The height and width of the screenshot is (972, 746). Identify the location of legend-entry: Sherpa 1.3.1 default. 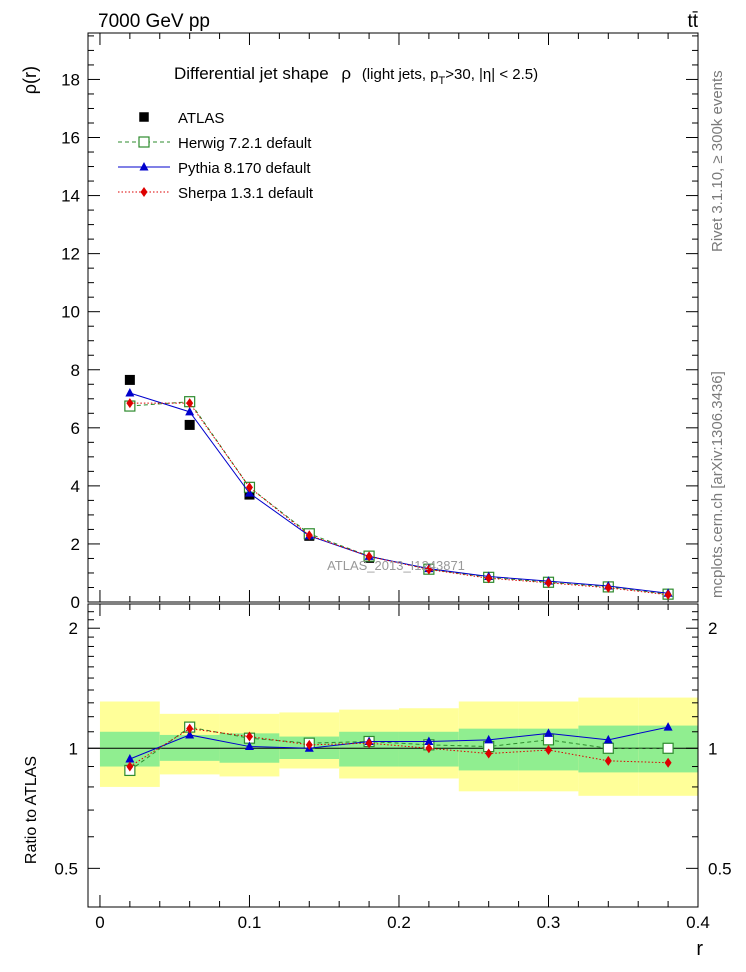
(216, 193).